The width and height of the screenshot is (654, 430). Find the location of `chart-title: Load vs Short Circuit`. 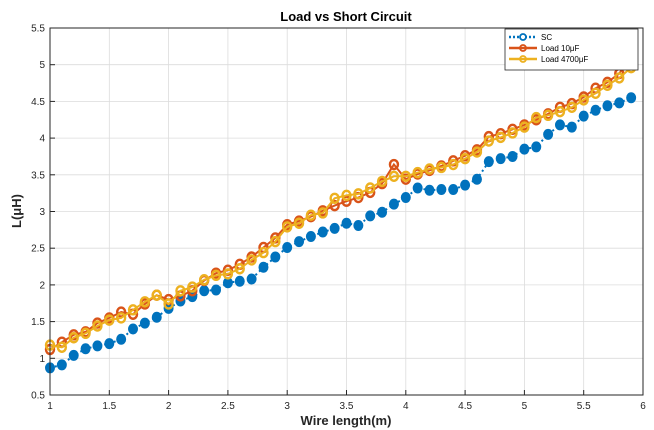

chart-title: Load vs Short Circuit is located at coordinates (346, 16).